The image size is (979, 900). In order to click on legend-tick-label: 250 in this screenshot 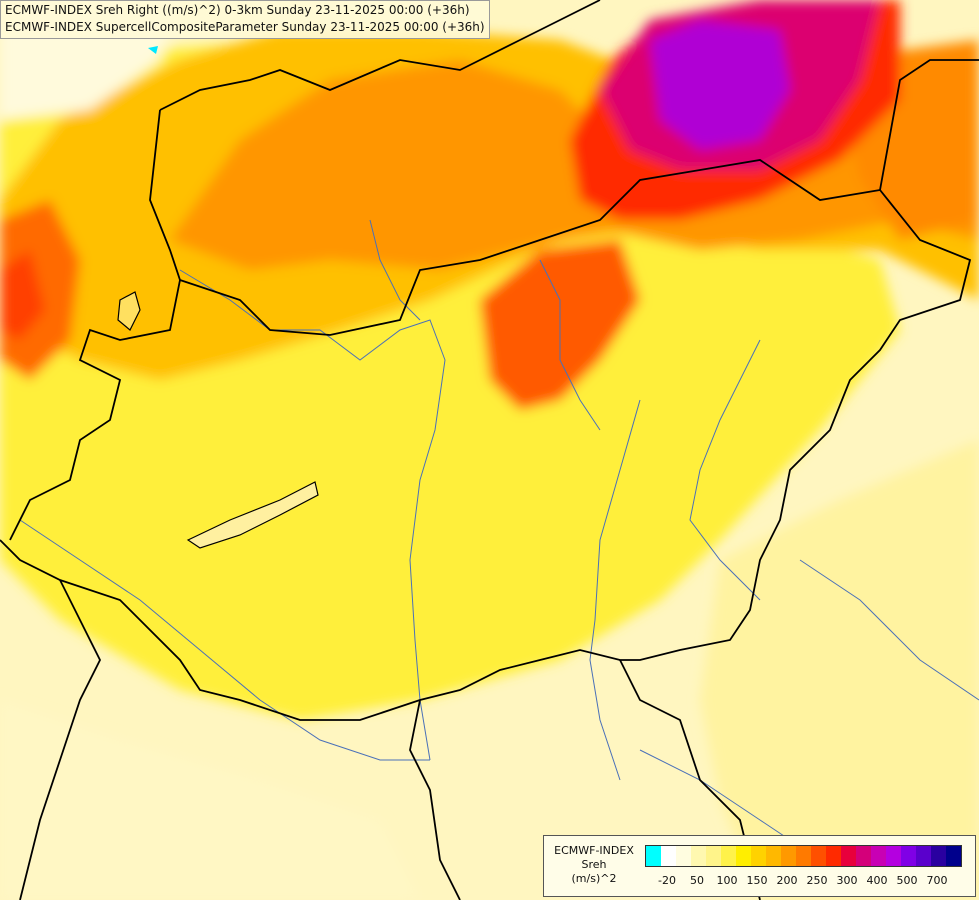, I will do `click(817, 880)`.